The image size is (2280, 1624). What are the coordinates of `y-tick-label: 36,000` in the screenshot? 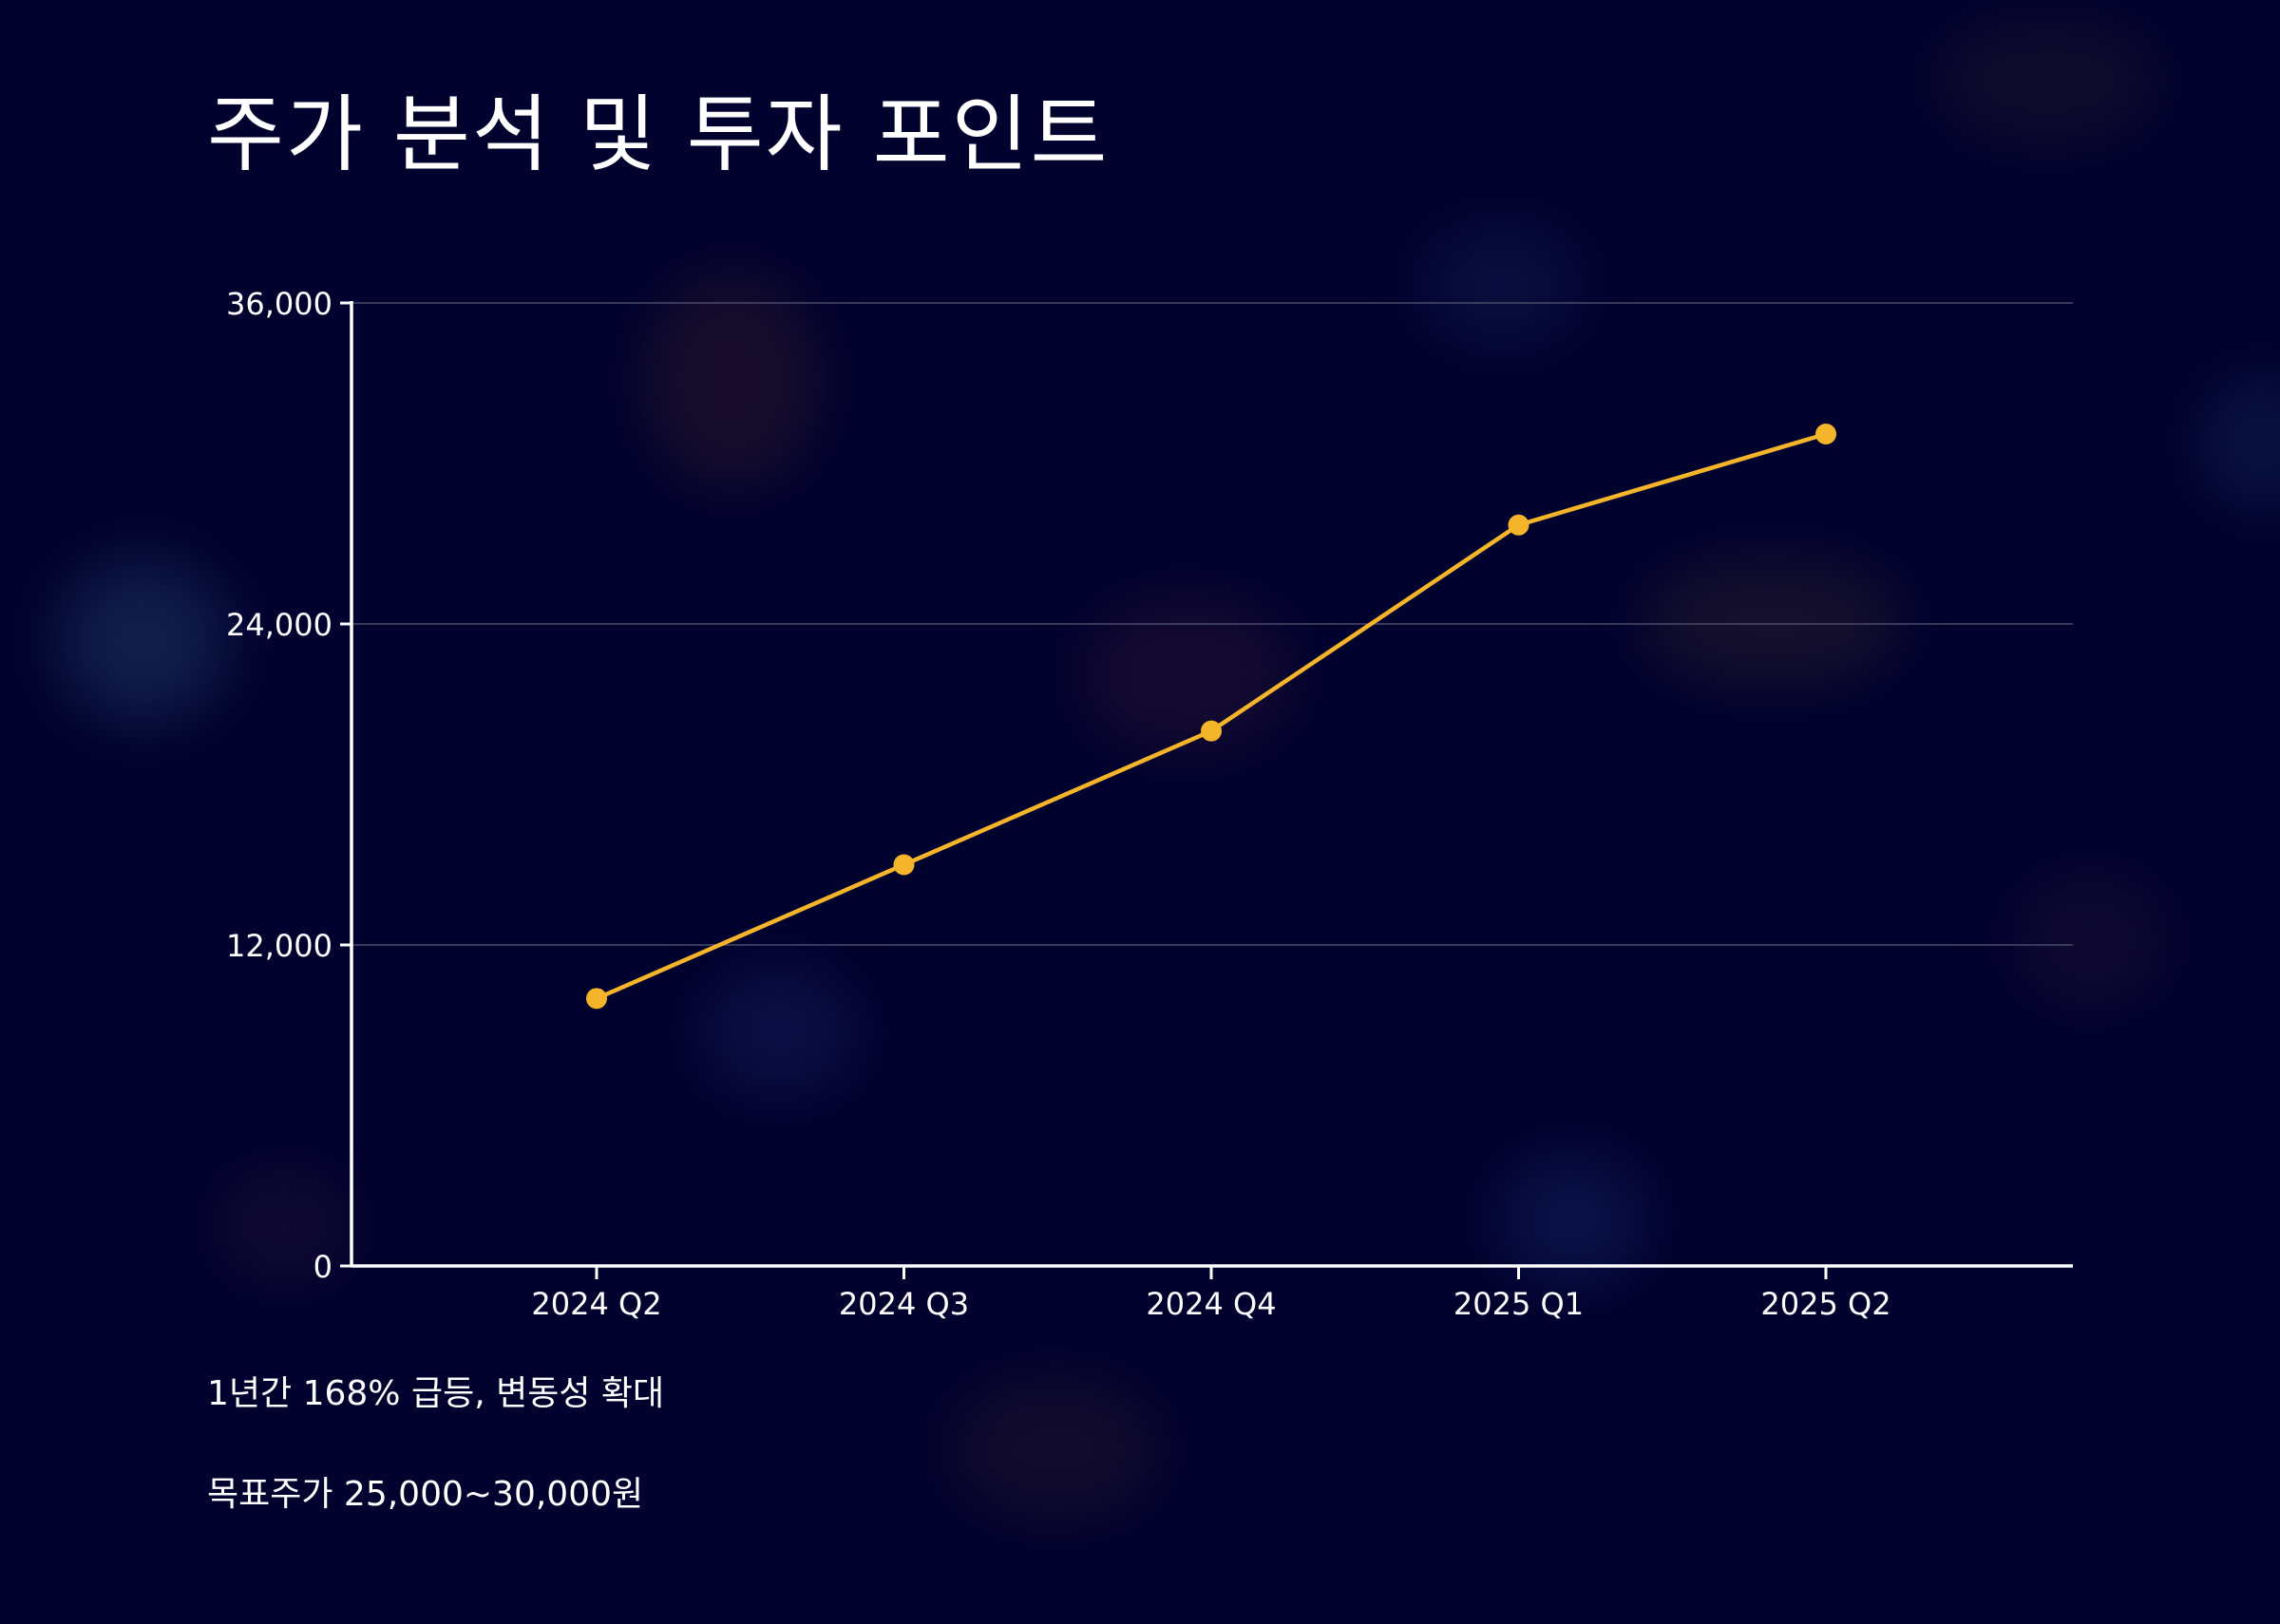 It's located at (279, 304).